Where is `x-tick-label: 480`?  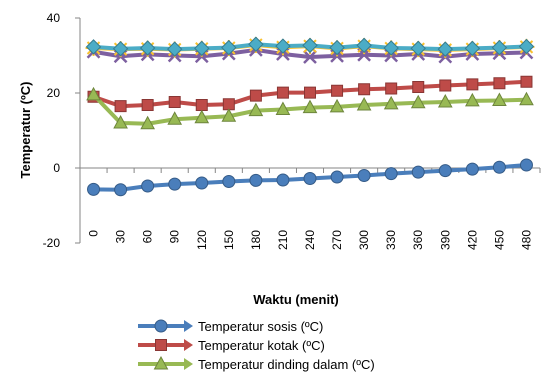 x-tick-label: 480 is located at coordinates (526, 240).